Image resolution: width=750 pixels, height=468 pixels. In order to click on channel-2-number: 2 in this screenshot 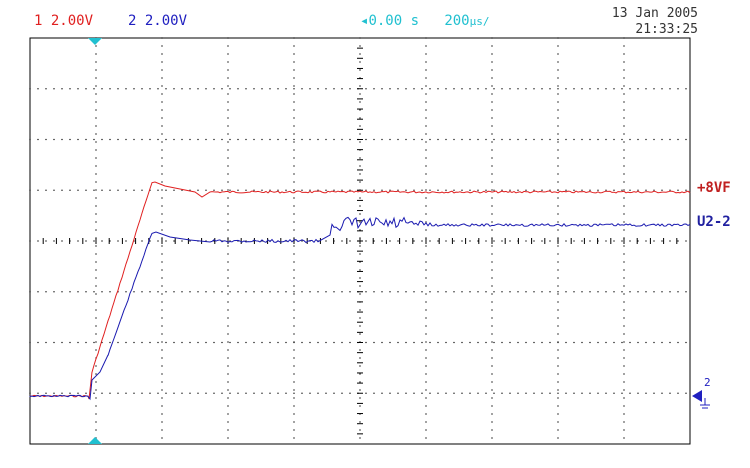, I will do `click(132, 21)`.